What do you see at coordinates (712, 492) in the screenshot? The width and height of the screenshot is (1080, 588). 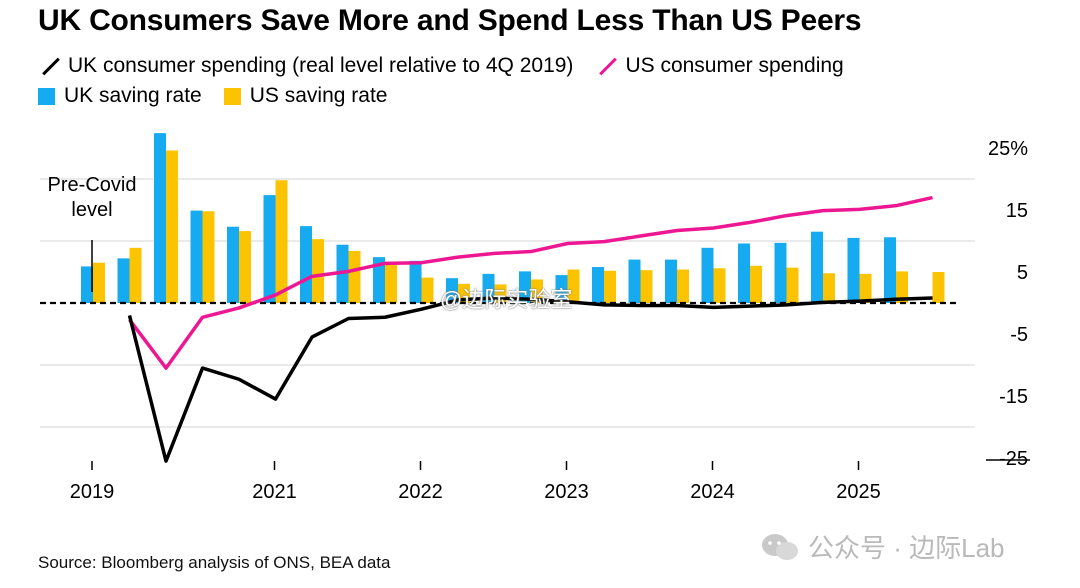 I see `x-tick-label: 2024` at bounding box center [712, 492].